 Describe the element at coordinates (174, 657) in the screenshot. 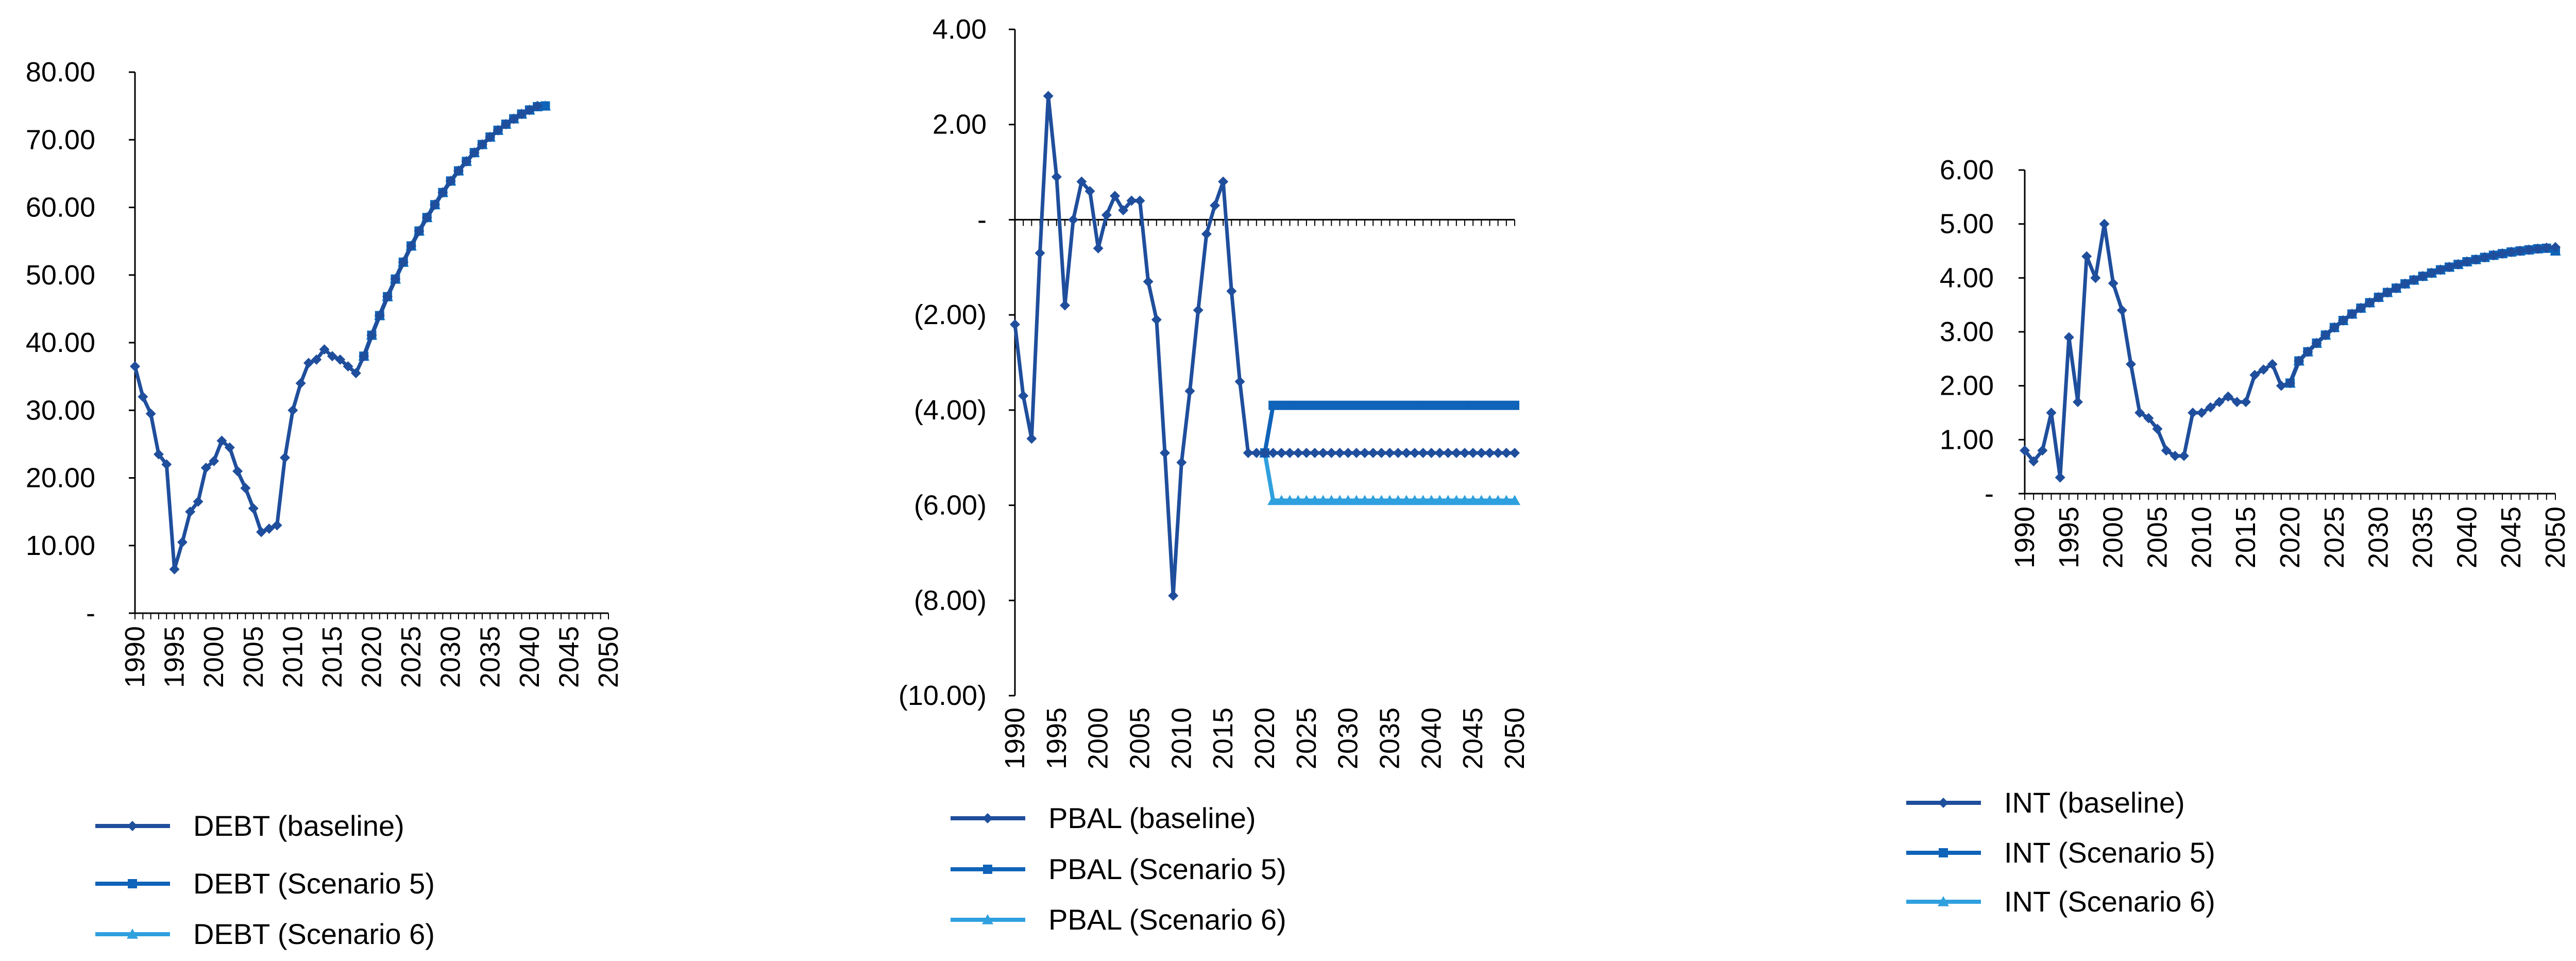

I see `debt-x-tick-label: 1995` at that location.